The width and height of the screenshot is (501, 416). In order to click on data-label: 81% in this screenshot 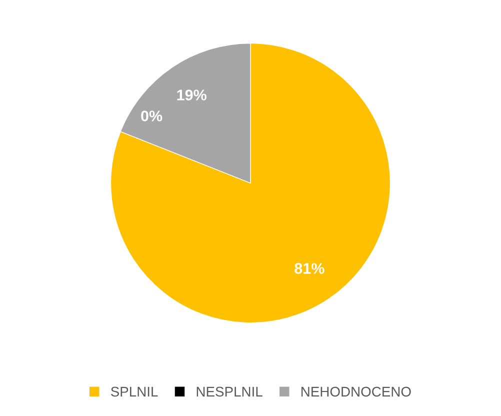, I will do `click(309, 268)`.